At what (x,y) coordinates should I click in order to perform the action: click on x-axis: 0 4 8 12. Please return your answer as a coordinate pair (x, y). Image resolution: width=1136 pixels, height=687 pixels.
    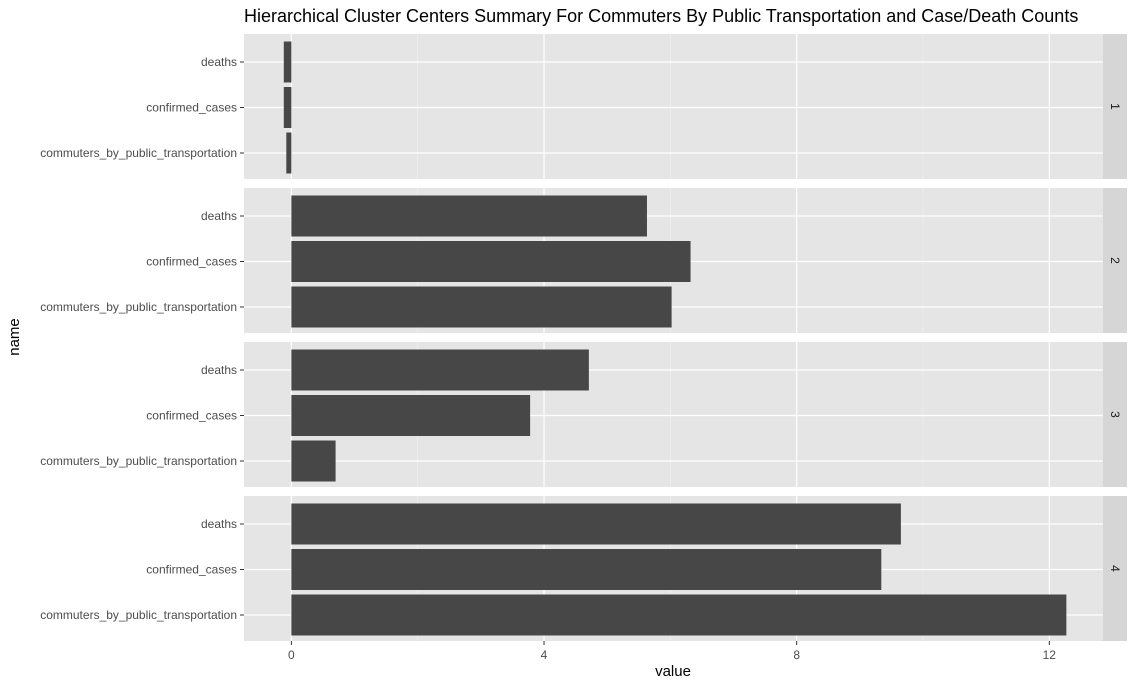
    Looking at the image, I should click on (672, 651).